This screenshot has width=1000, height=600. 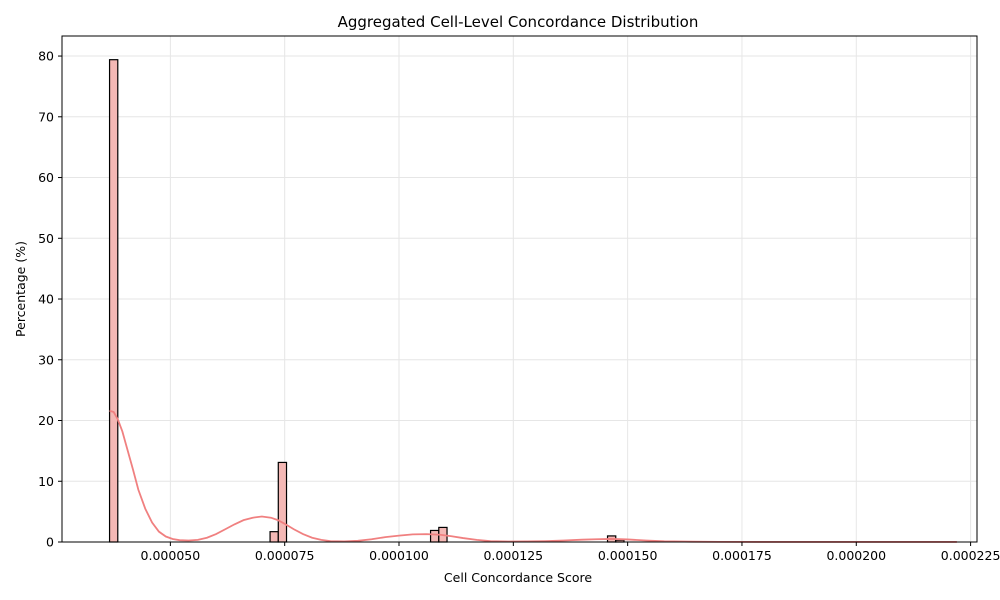 I want to click on x-tick-label: 0.000150, so click(x=628, y=555).